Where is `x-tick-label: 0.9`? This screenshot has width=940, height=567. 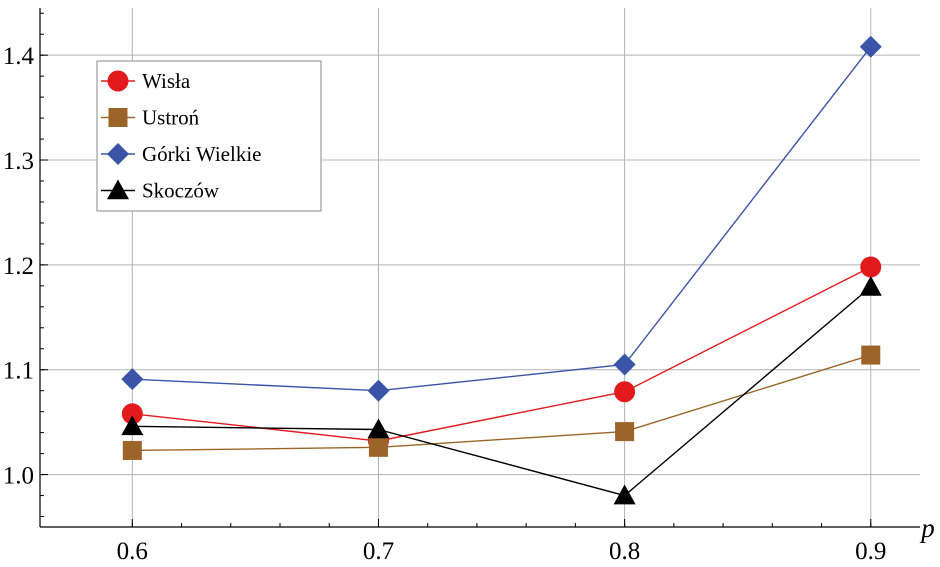 x-tick-label: 0.9 is located at coordinates (870, 551).